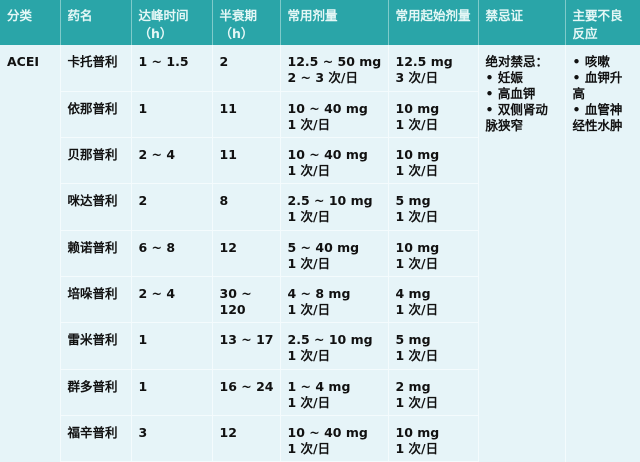 This screenshot has width=640, height=462. I want to click on column-header: 药名, so click(96, 22).